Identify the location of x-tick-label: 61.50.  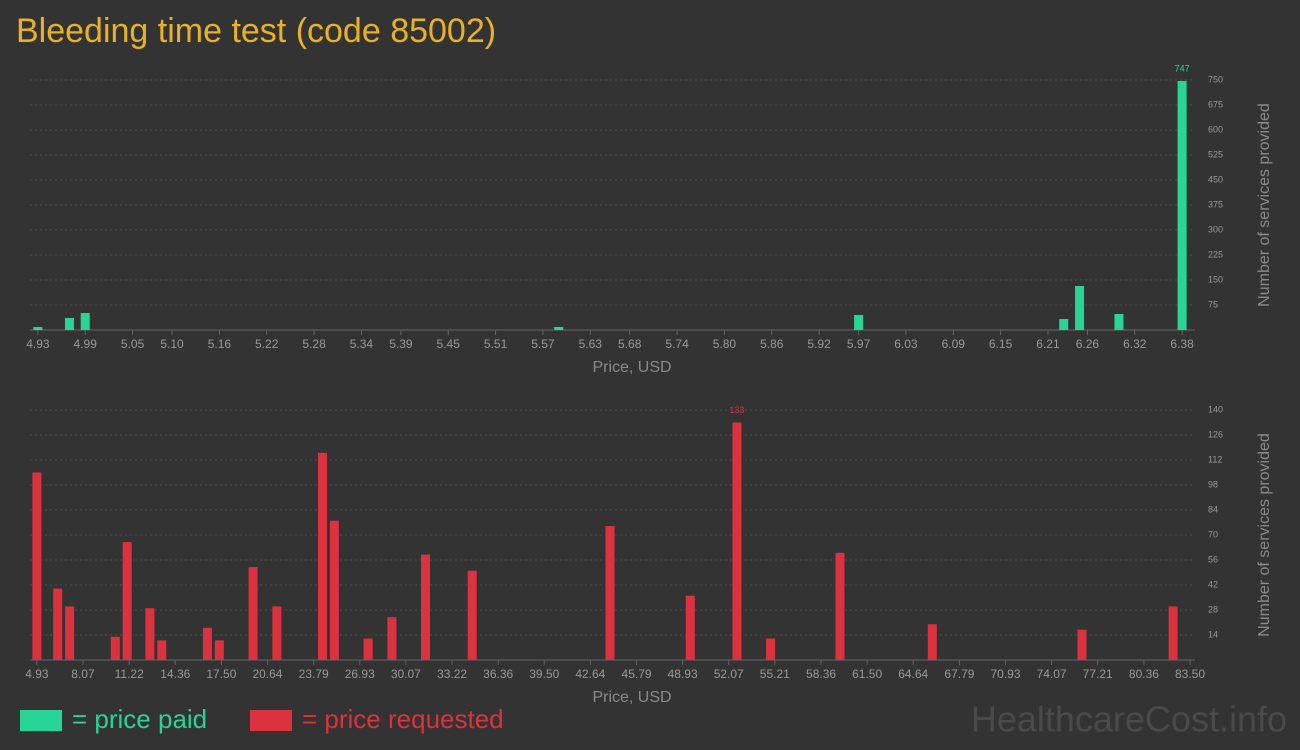
(867, 674).